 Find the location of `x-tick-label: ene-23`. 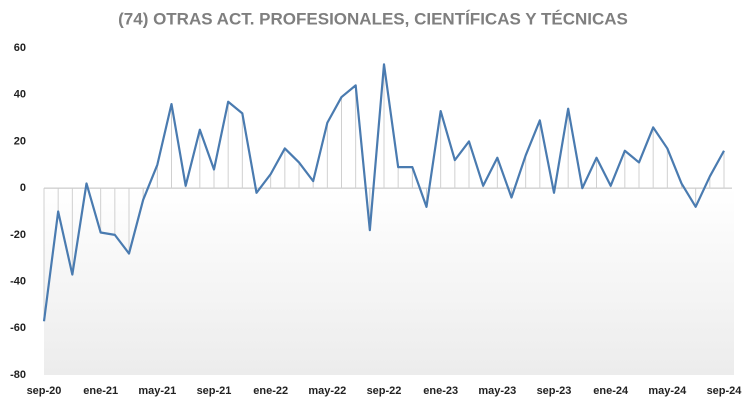

x-tick-label: ene-23 is located at coordinates (440, 391).